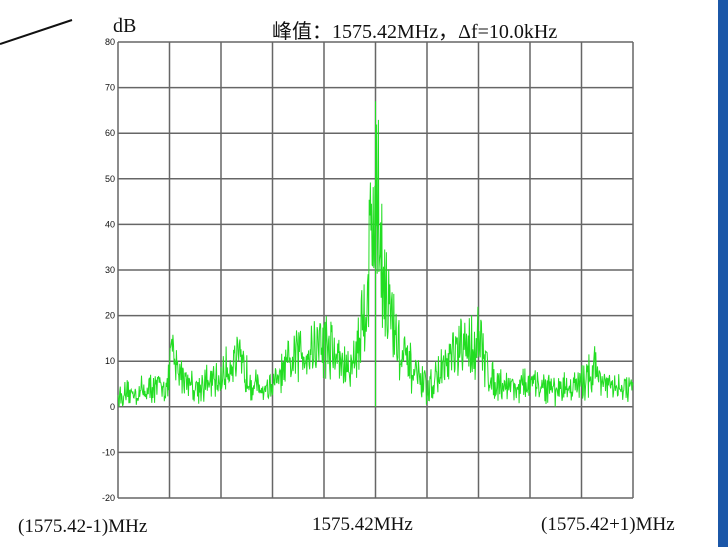  Describe the element at coordinates (108, 452) in the screenshot. I see `y-tick-label: -10` at that location.